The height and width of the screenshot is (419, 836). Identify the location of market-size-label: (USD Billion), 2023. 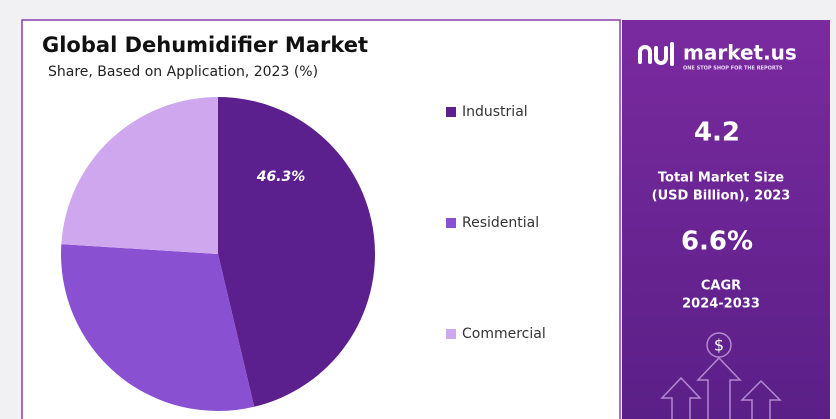
(721, 196).